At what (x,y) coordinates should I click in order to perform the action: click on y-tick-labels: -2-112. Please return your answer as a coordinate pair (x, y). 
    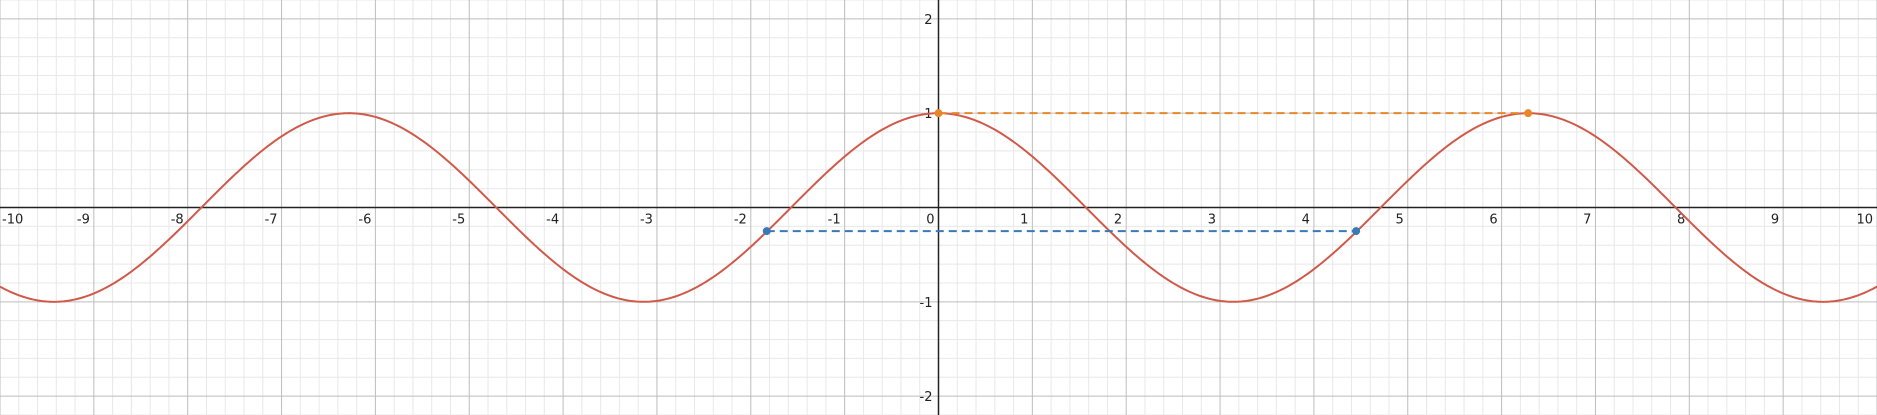
    Looking at the image, I should click on (926, 209).